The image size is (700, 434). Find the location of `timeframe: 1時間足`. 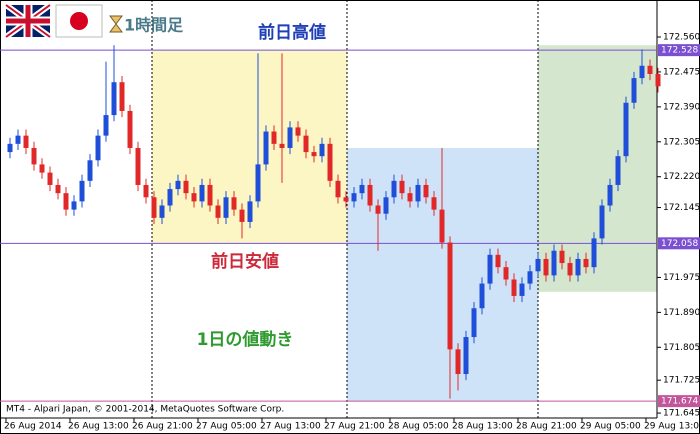

timeframe: 1時間足 is located at coordinates (154, 25).